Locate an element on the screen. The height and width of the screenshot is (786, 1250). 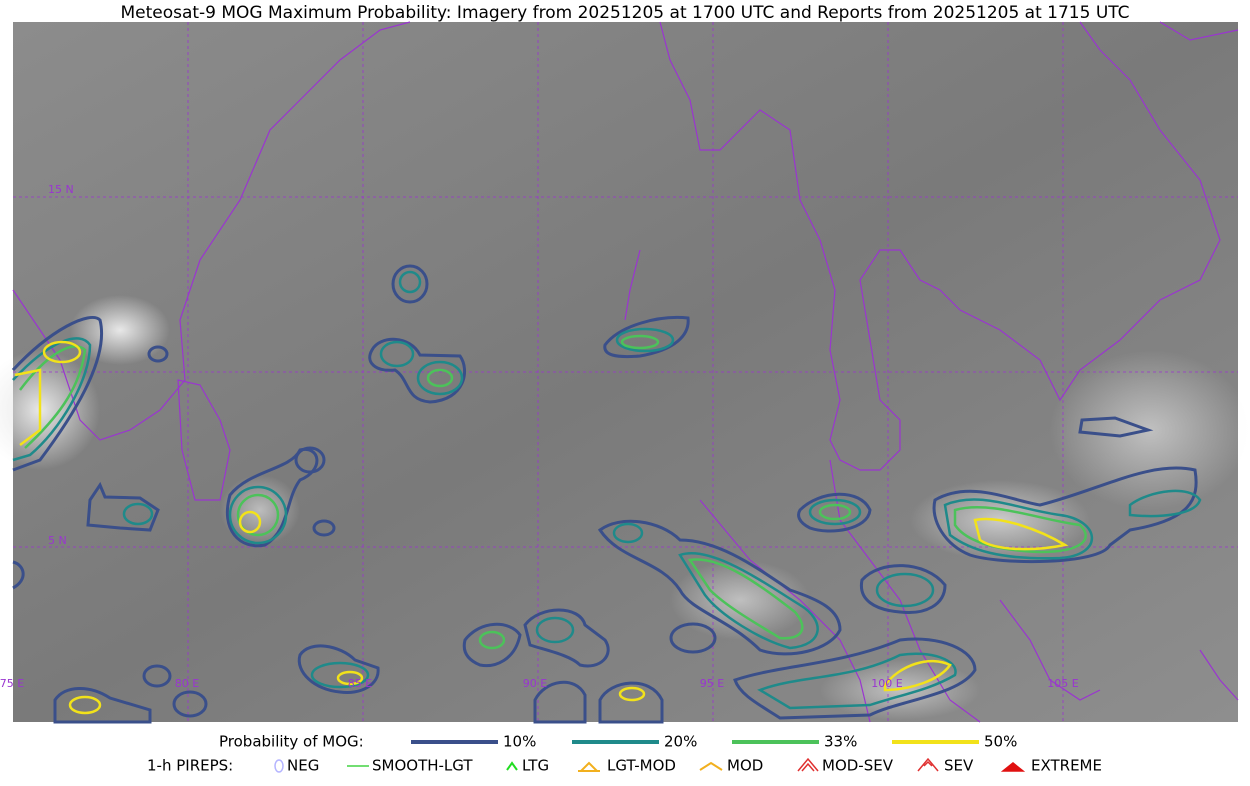
legend-title: Probability of MOG: is located at coordinates (291, 742).